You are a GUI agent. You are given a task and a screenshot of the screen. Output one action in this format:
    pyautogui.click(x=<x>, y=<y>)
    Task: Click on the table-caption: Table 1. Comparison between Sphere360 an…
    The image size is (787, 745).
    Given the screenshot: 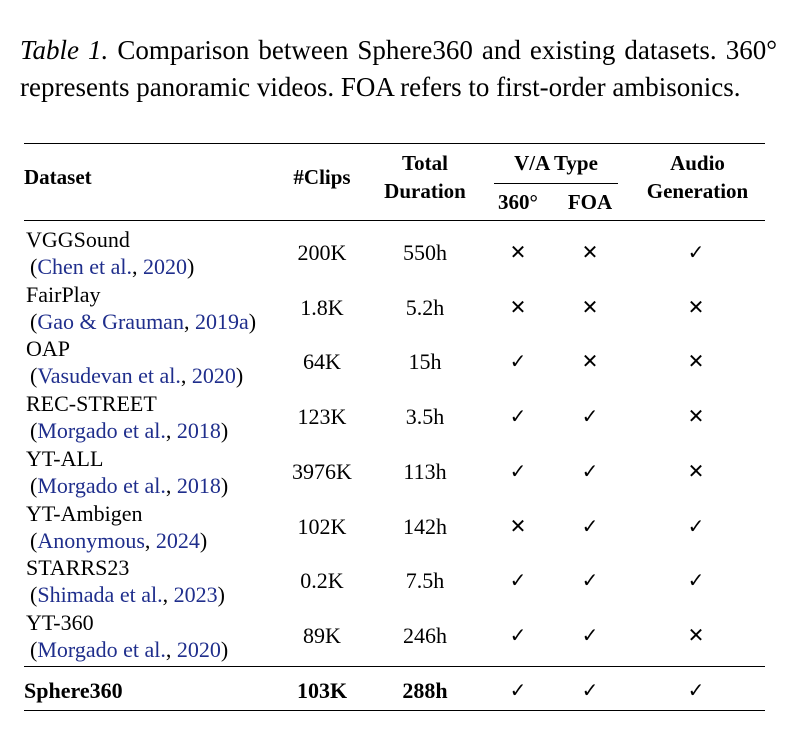 What is the action you would take?
    pyautogui.click(x=398, y=69)
    